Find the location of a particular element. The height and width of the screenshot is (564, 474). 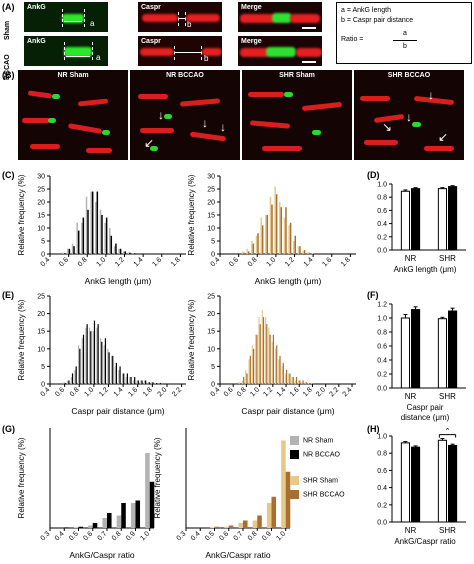

y-axis-label: Relative frequency (%) is located at coordinates (21, 339).